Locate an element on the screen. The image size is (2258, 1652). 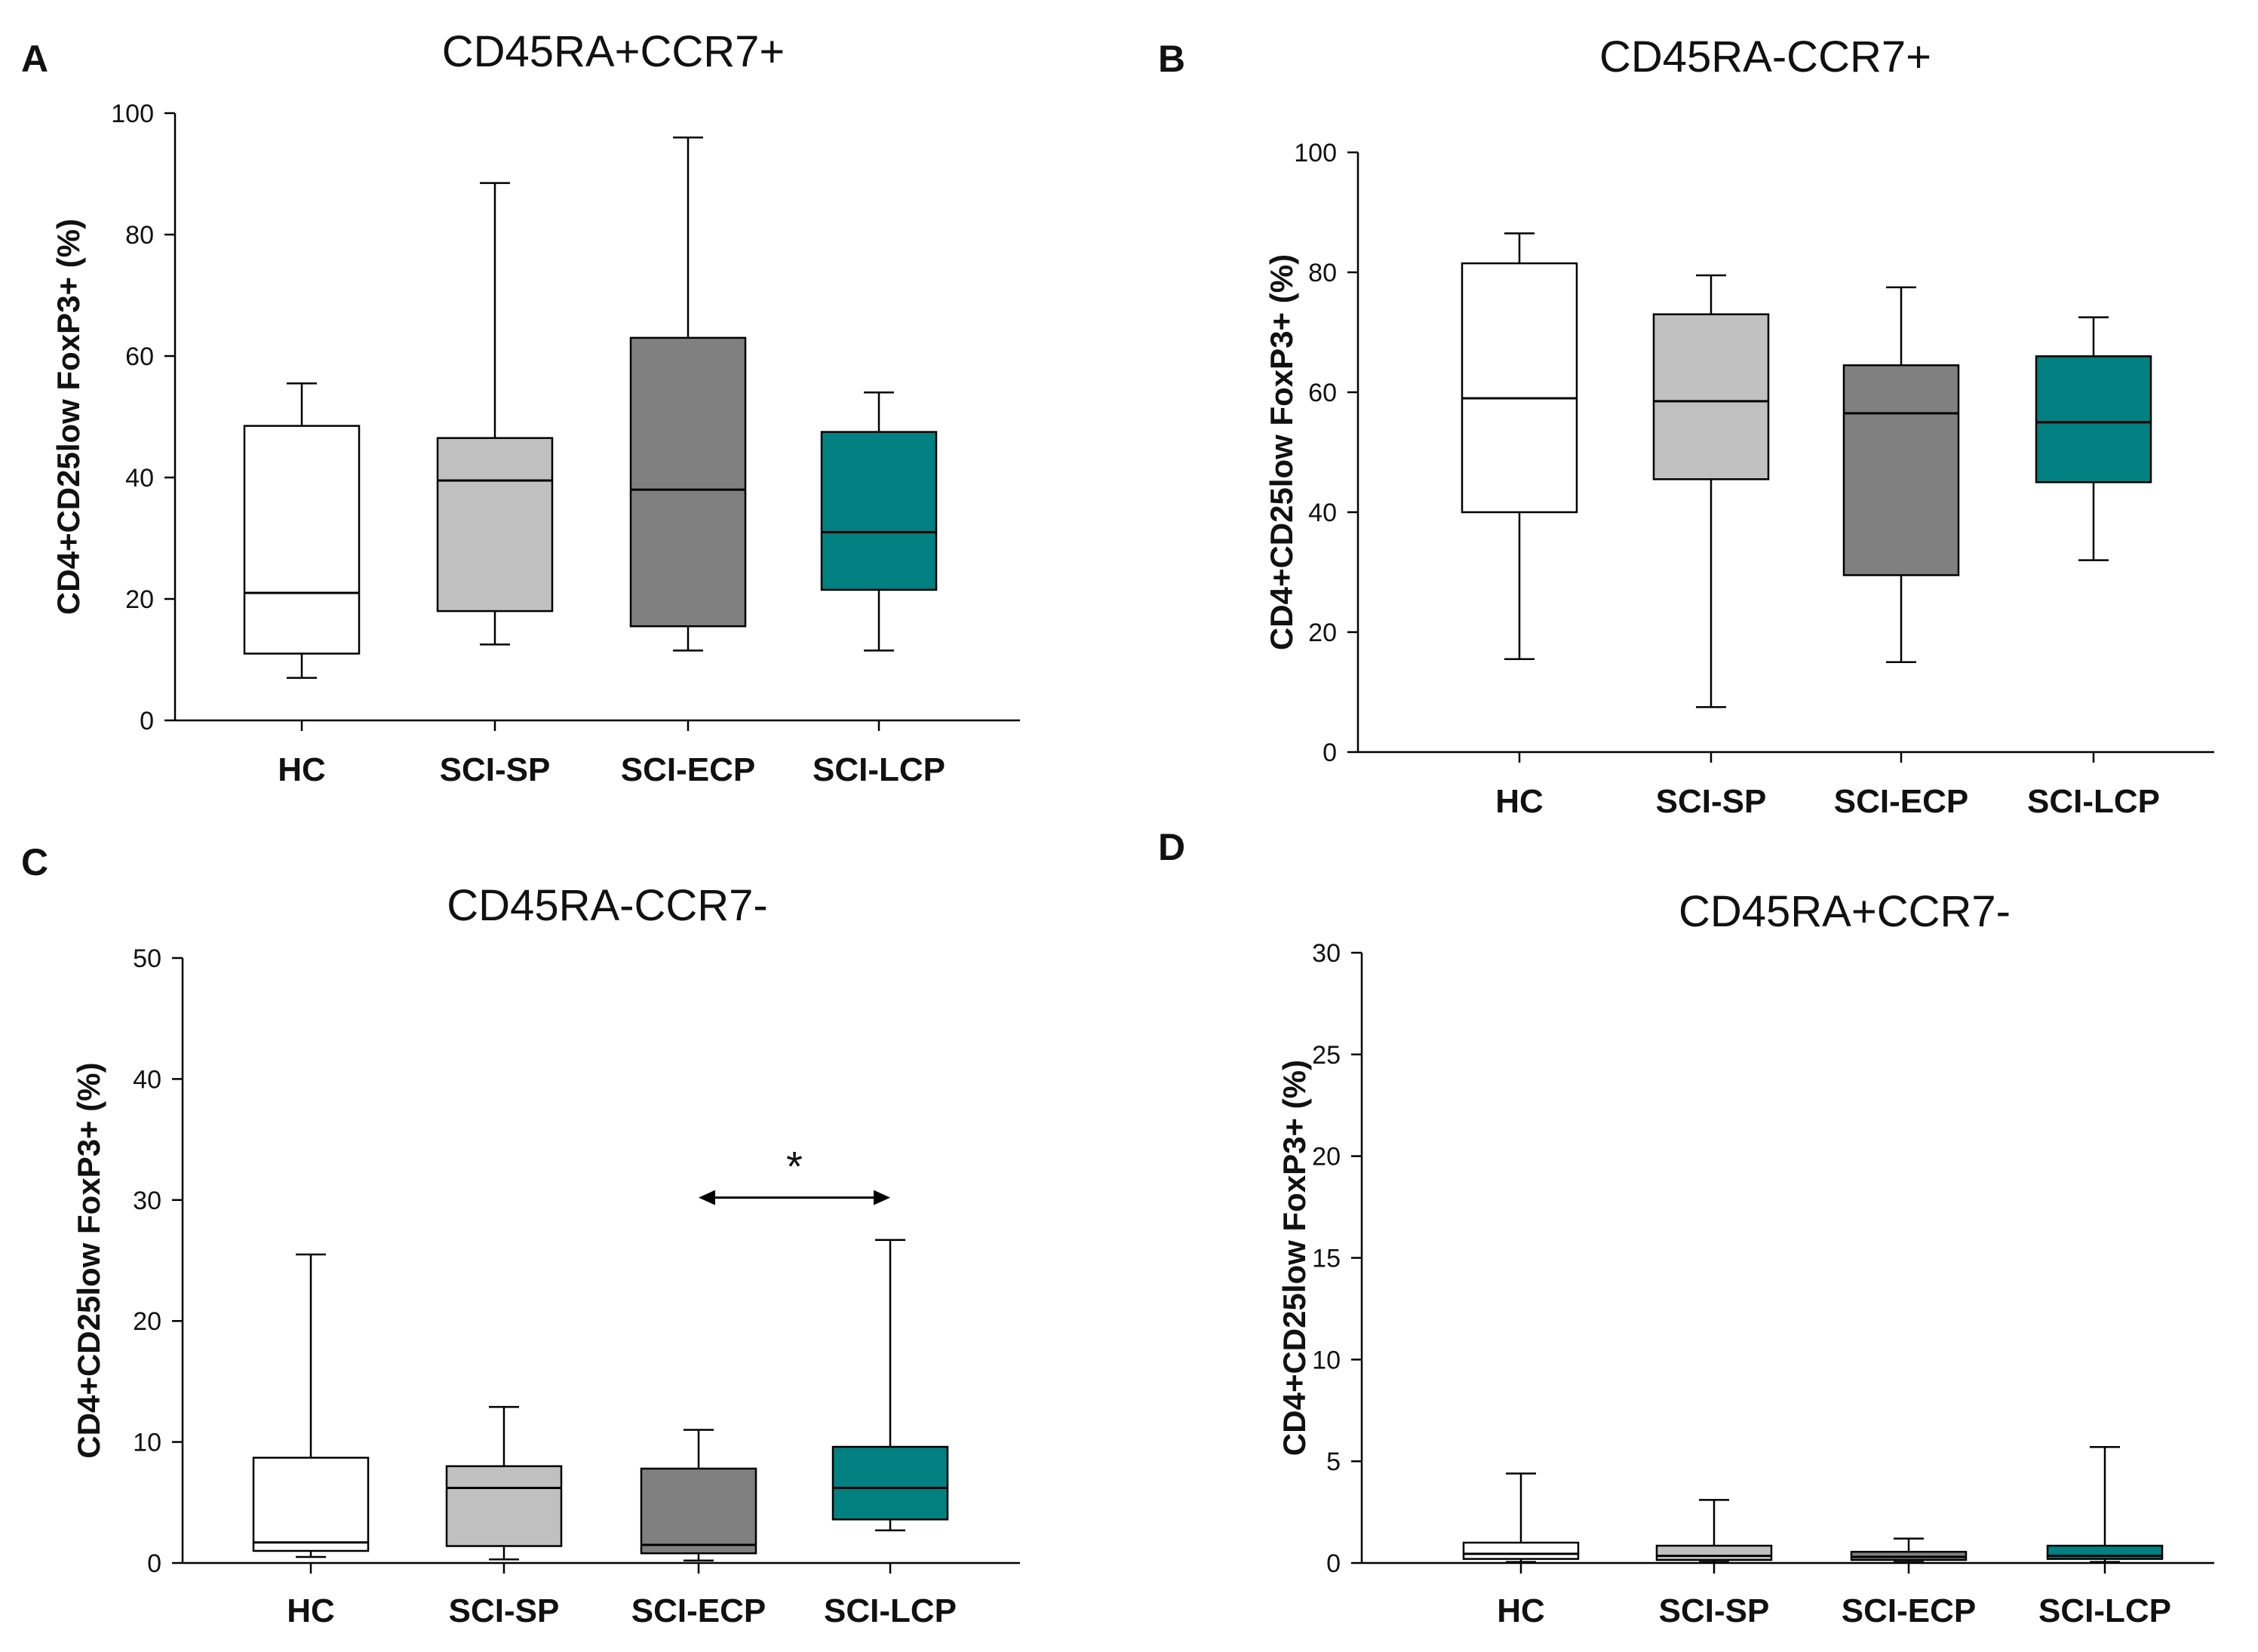
y-tick-label: 50 is located at coordinates (147, 958).